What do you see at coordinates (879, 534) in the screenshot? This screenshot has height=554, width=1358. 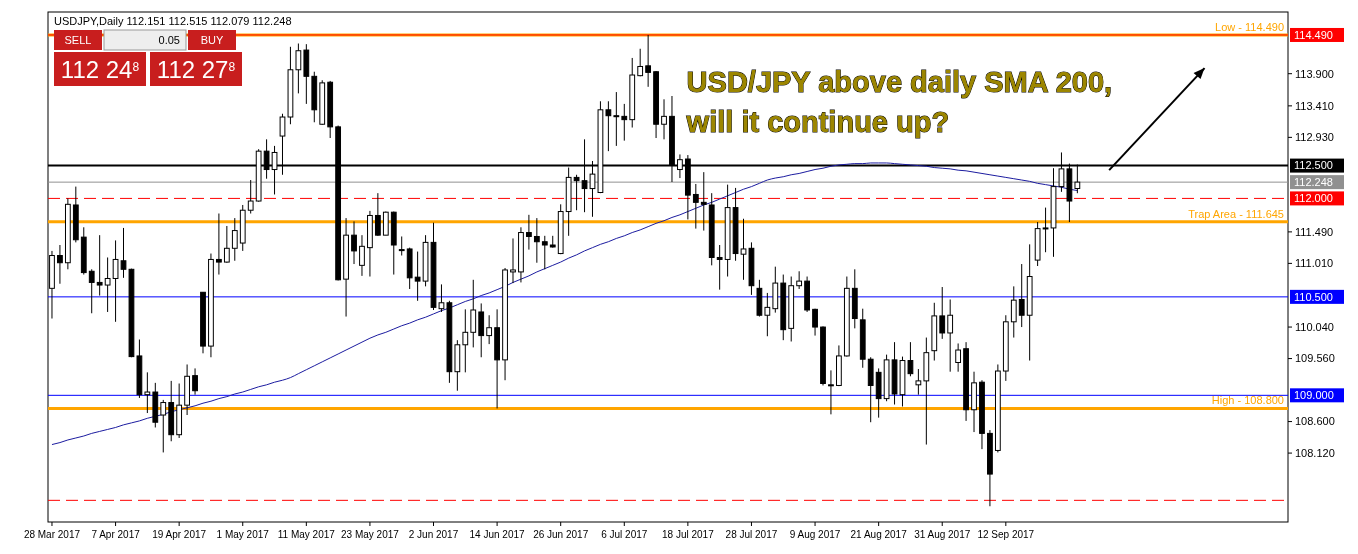 I see `x-tick-label: 21 Aug 2017` at bounding box center [879, 534].